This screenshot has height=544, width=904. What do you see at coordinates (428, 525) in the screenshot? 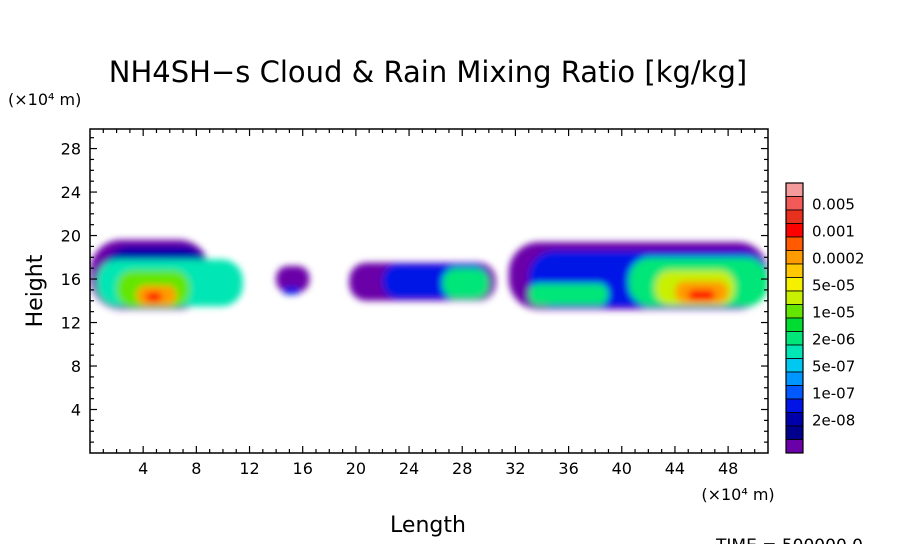
I see `x-axis-label: Length` at bounding box center [428, 525].